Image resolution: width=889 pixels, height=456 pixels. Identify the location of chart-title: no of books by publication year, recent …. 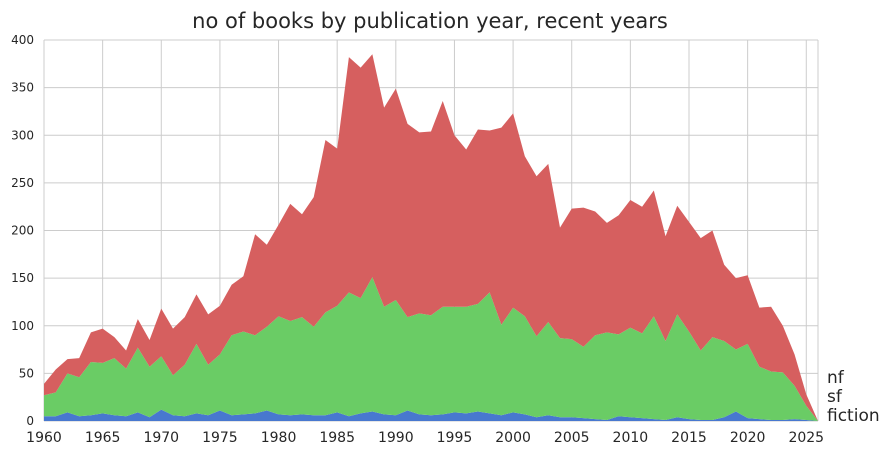
(430, 21).